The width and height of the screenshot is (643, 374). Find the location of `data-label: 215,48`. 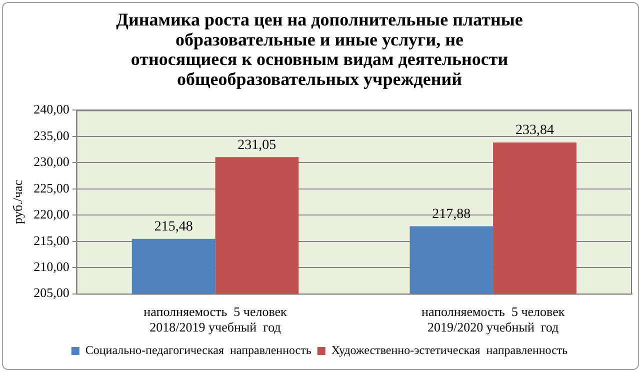

data-label: 215,48 is located at coordinates (173, 226).